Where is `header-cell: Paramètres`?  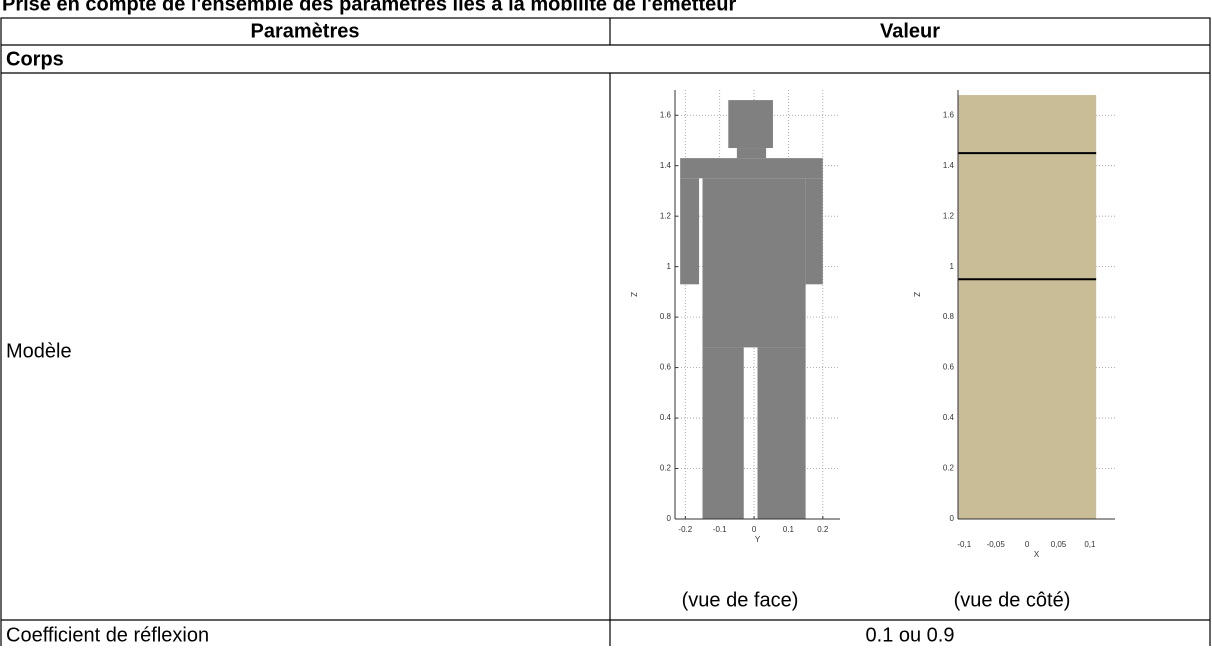
header-cell: Paramètres is located at coordinates (305, 31).